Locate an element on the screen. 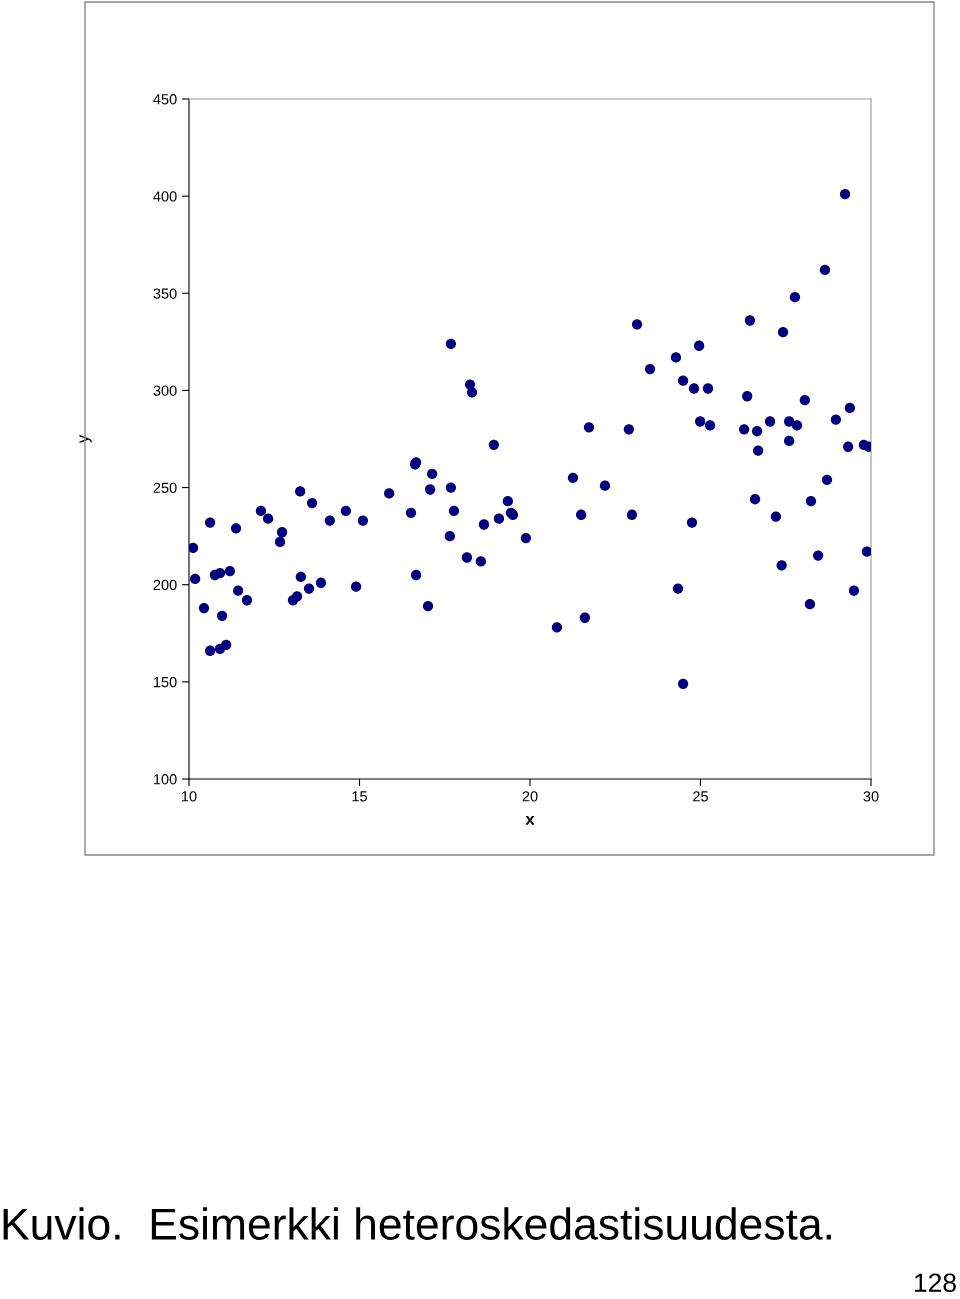 This screenshot has width=960, height=1299. y-tick-label: 250 is located at coordinates (165, 487).